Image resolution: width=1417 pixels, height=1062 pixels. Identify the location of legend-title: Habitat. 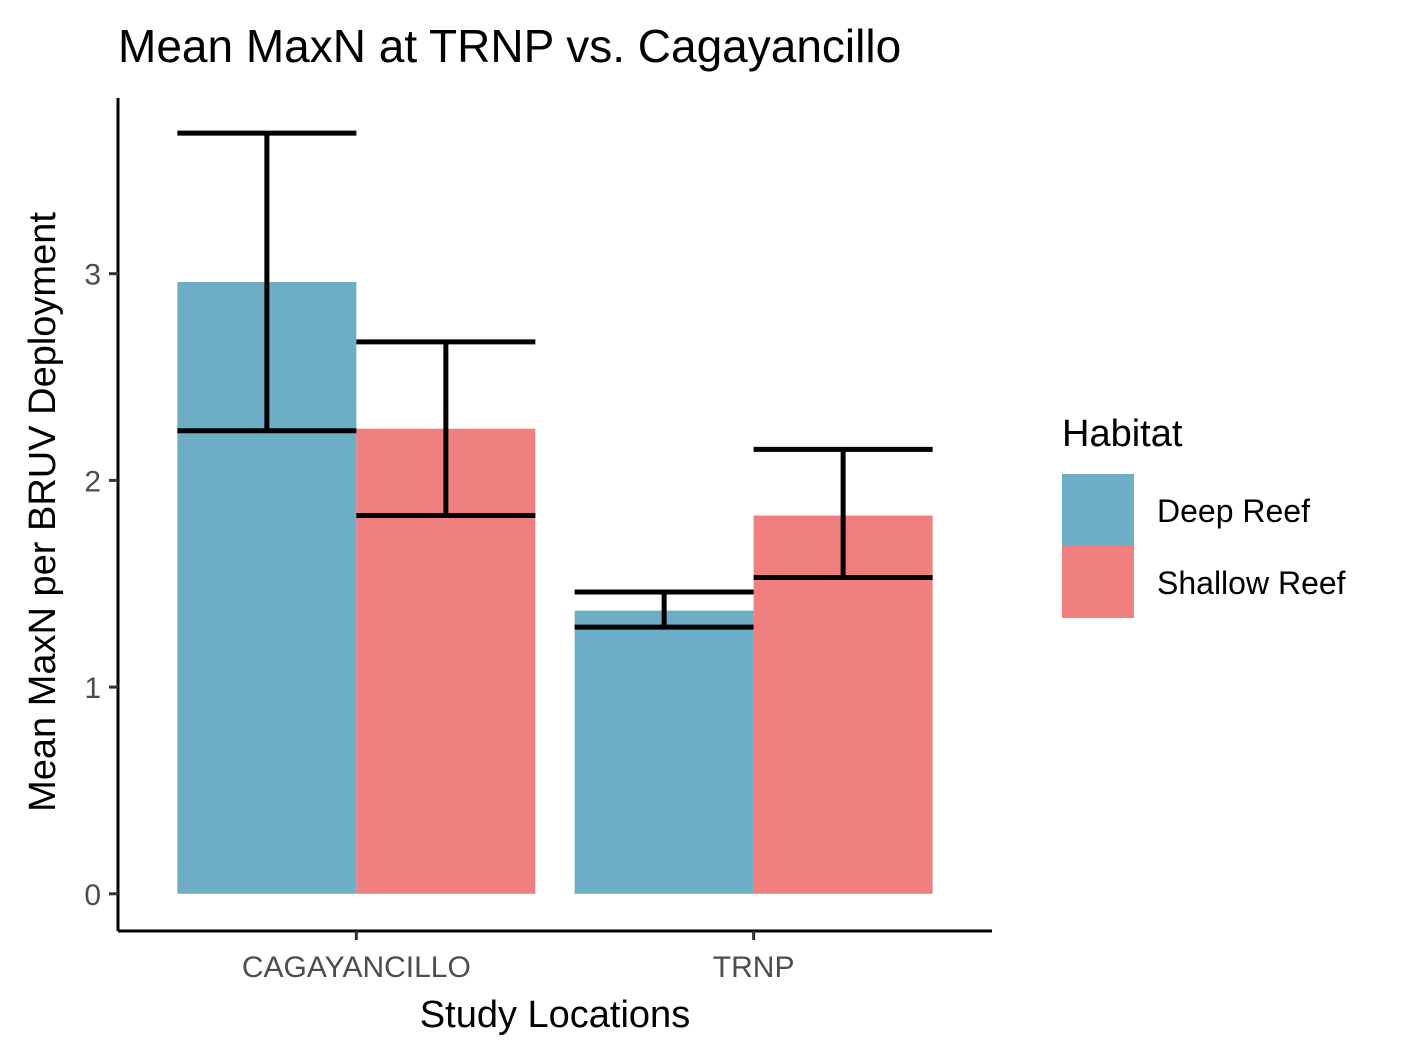
(1122, 434).